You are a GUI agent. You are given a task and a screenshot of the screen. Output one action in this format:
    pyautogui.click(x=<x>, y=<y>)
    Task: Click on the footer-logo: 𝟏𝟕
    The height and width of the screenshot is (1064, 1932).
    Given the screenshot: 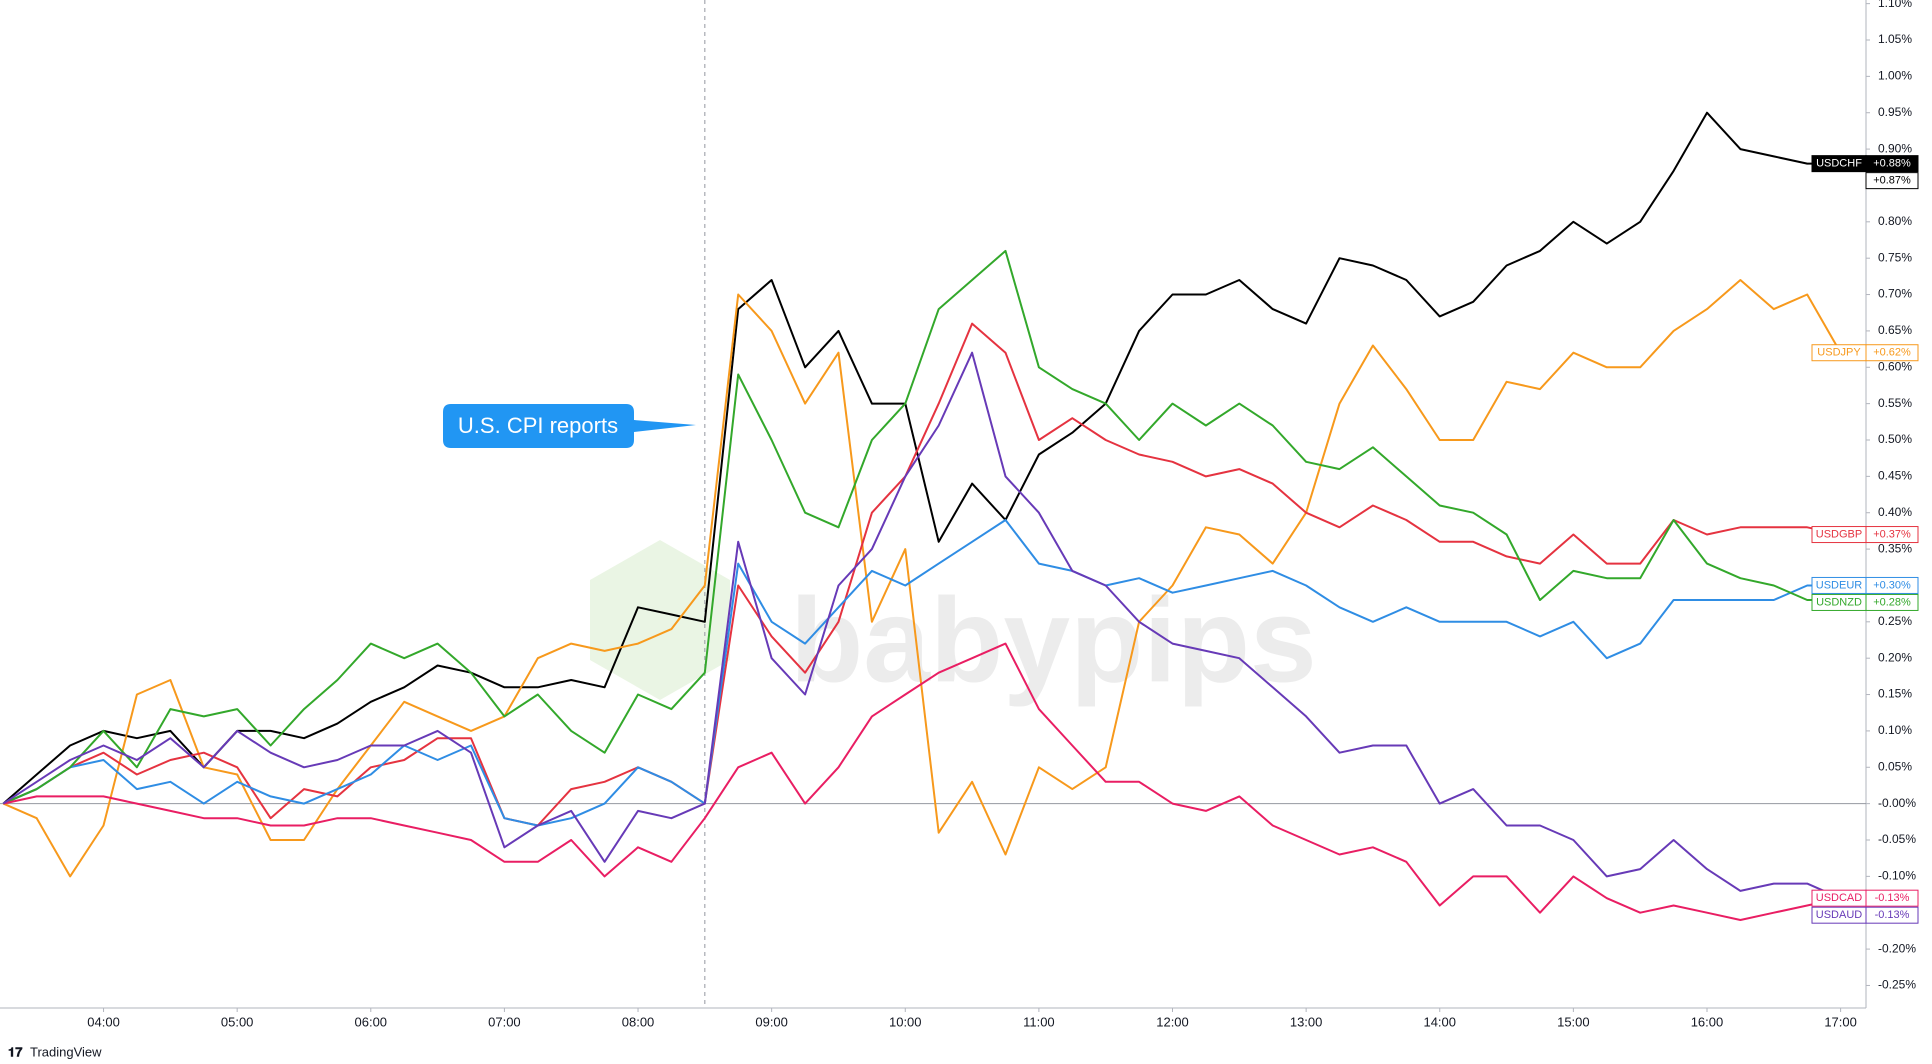 What is the action you would take?
    pyautogui.click(x=15, y=1051)
    